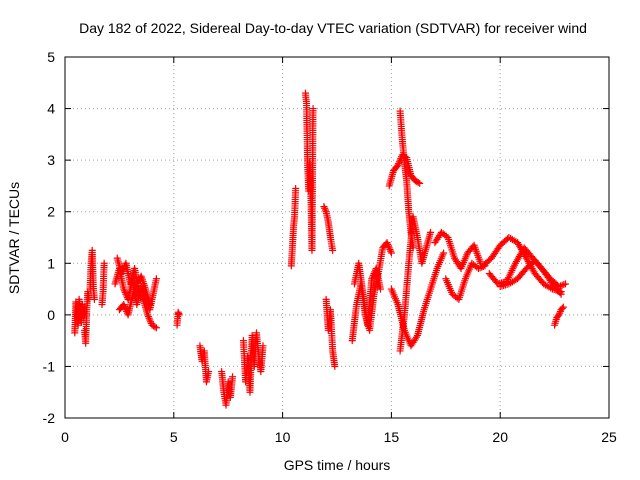  Describe the element at coordinates (51, 160) in the screenshot. I see `y-tick-label: 3` at that location.